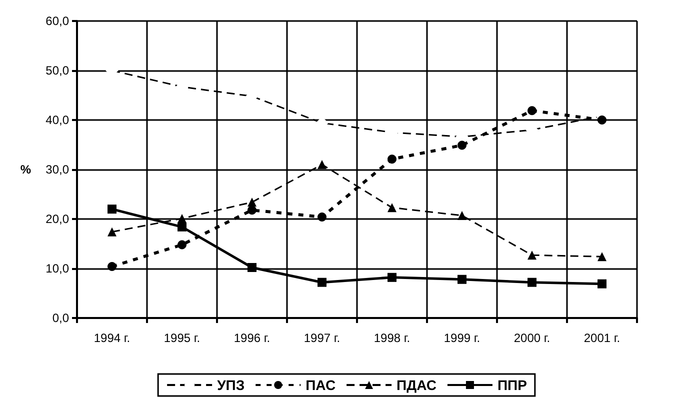 The image size is (693, 402). What do you see at coordinates (58, 120) in the screenshot?
I see `y-tick-label: 40,0` at bounding box center [58, 120].